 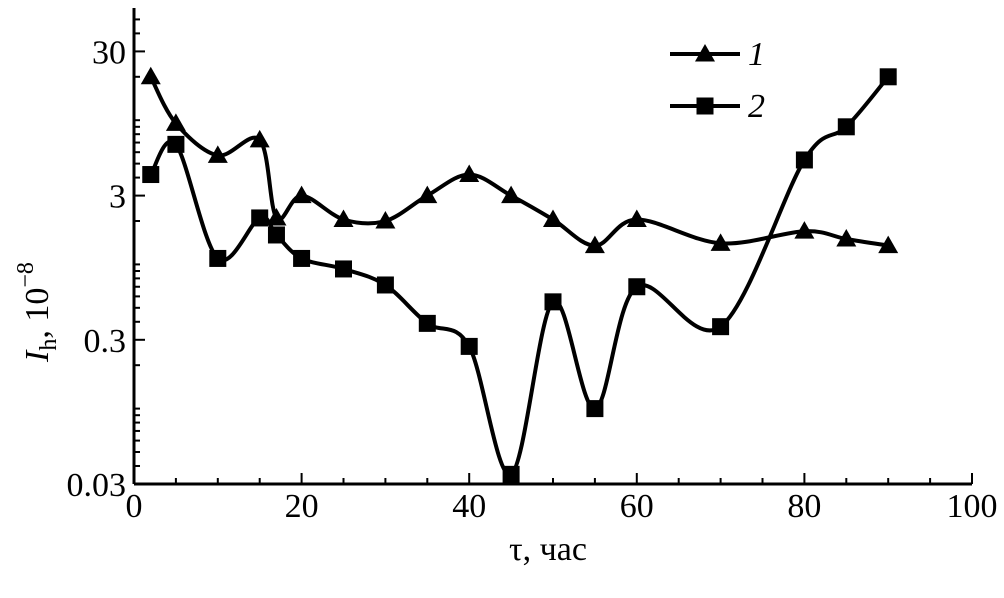 I want to click on legend-square-marker, so click(x=705, y=106).